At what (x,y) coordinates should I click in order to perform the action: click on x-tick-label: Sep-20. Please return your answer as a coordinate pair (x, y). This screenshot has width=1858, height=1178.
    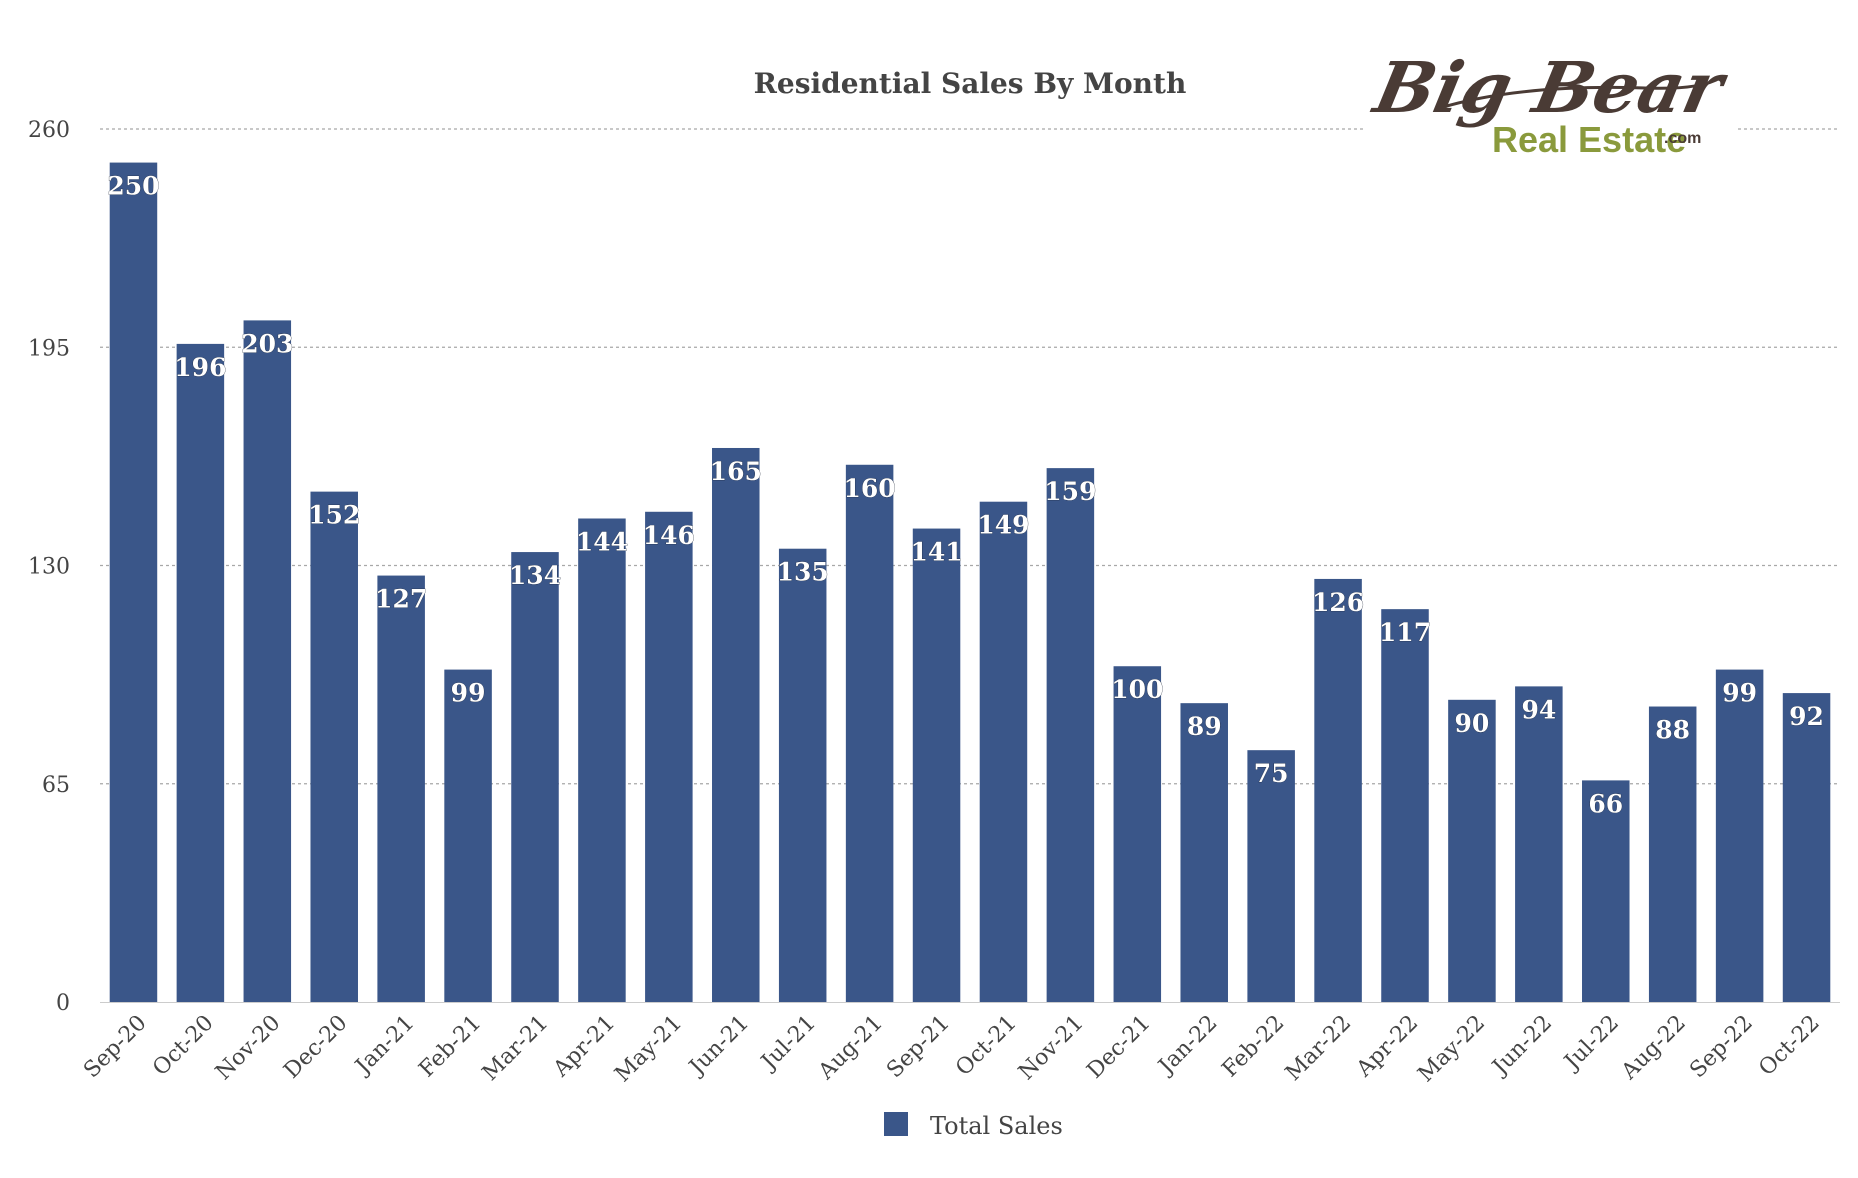
    Looking at the image, I should click on (115, 1047).